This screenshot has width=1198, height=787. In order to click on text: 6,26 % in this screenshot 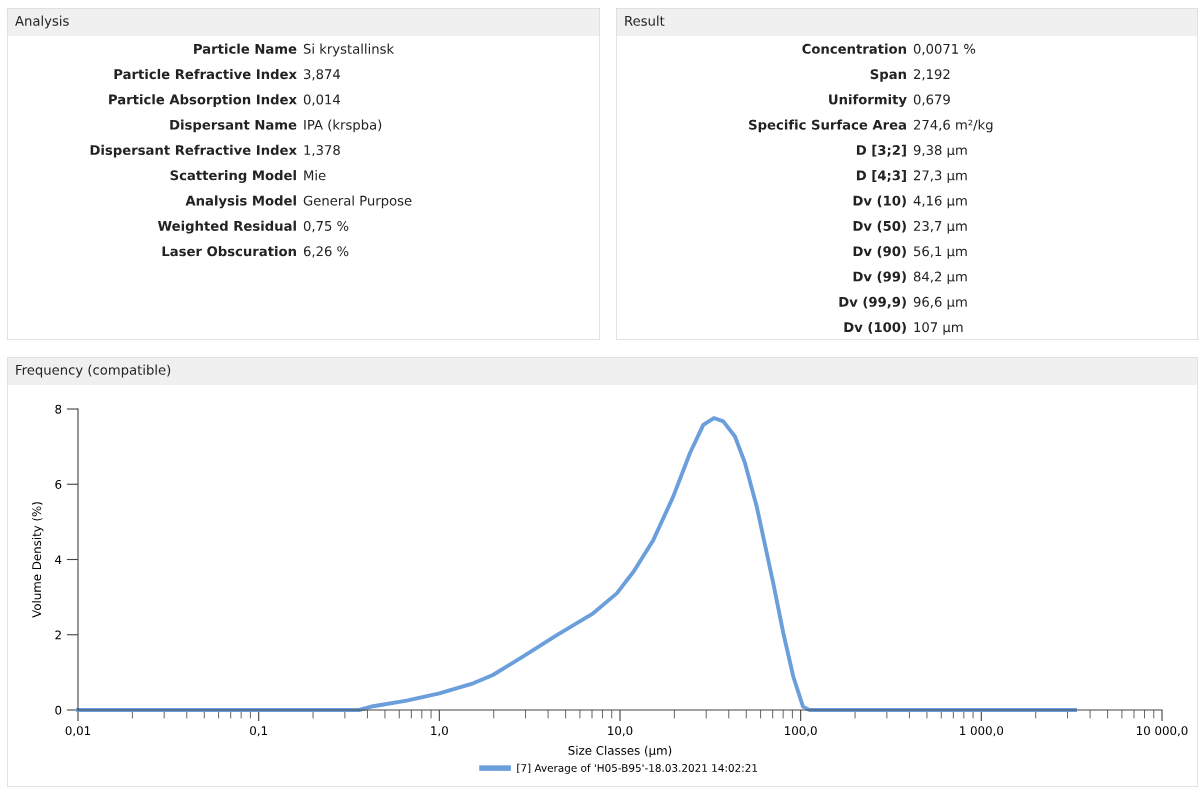, I will do `click(326, 252)`.